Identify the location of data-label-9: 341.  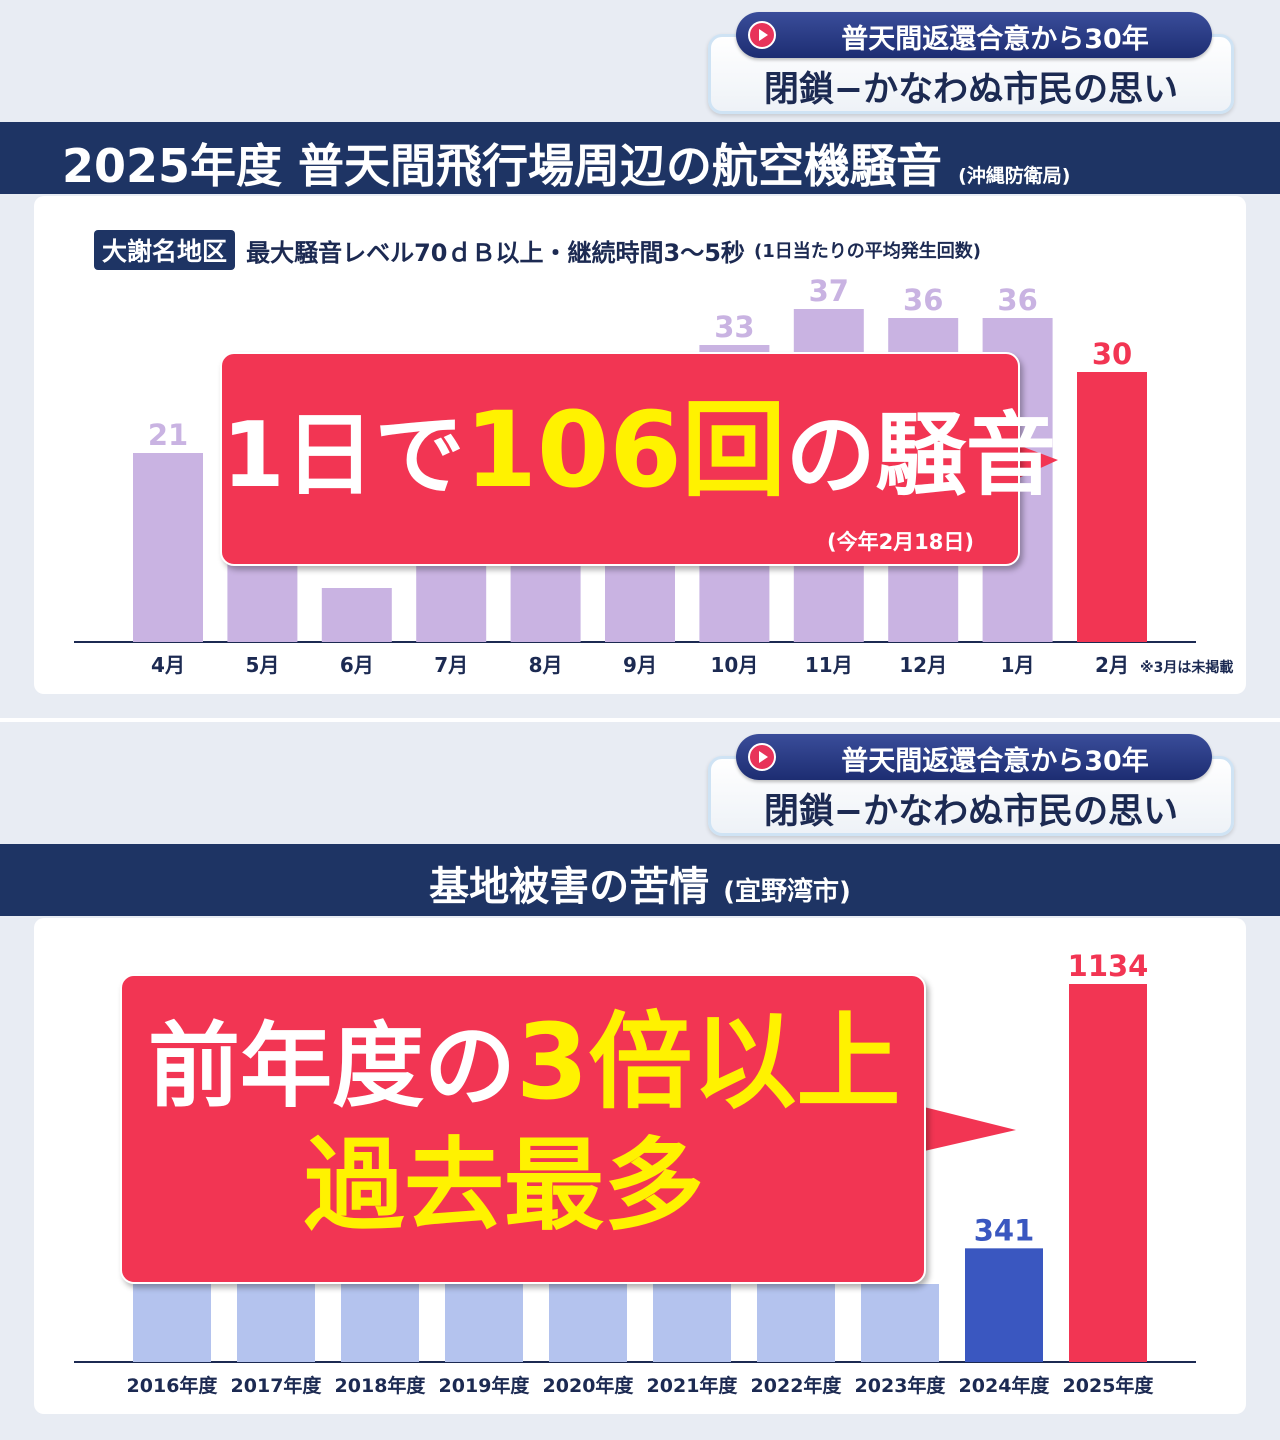
(1004, 1230).